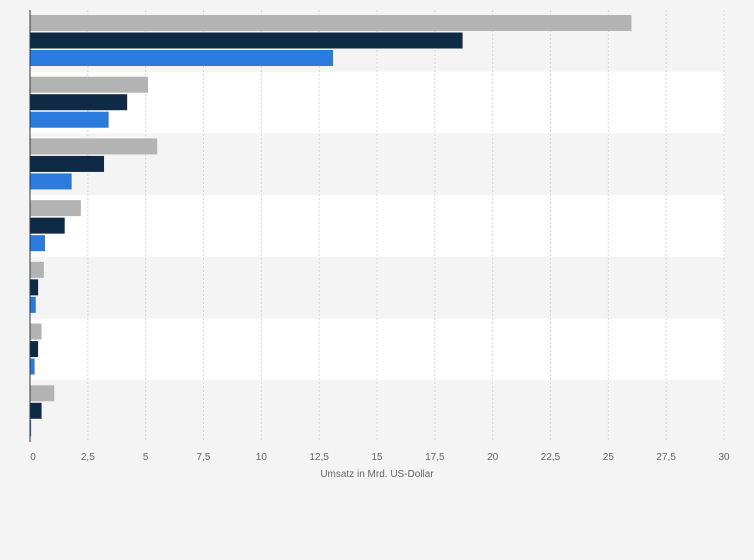  I want to click on x-tick-label: 17,5, so click(435, 457).